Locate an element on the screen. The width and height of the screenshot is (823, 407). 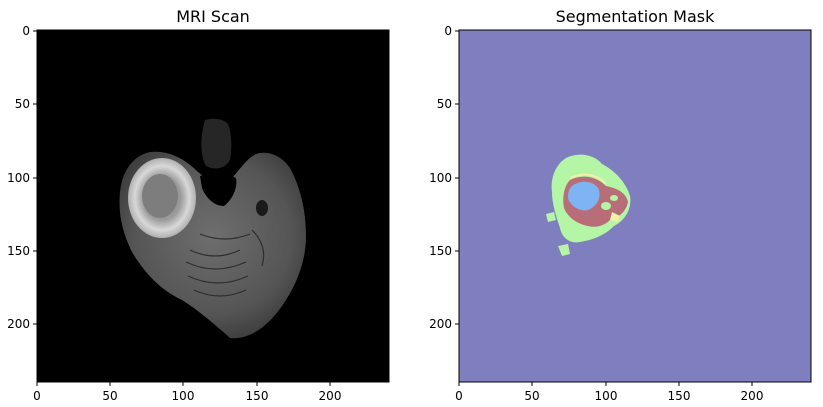
mask-y-tick-label: 50 is located at coordinates (444, 104).